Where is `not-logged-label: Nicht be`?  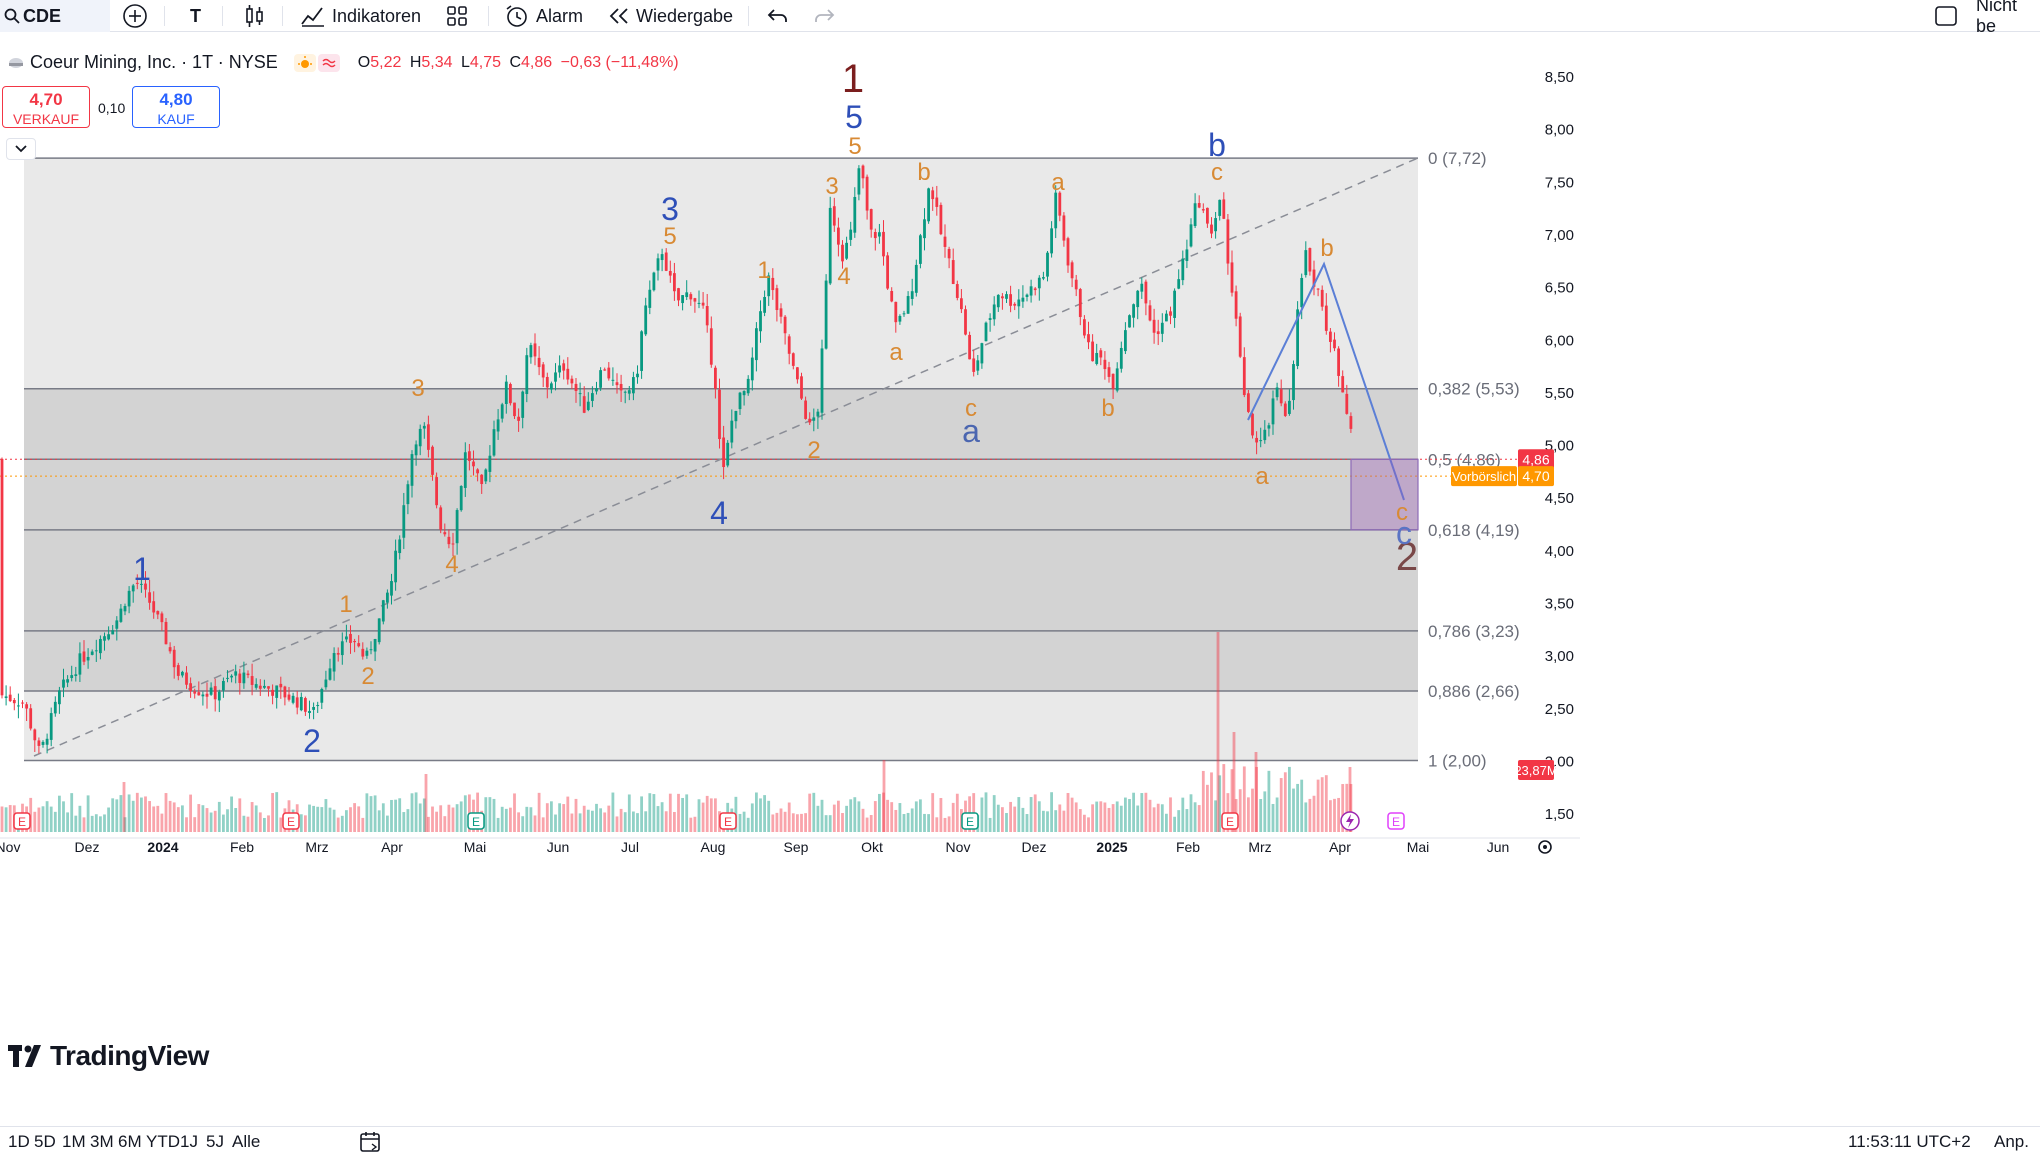 not-logged-label: Nicht be is located at coordinates (2008, 18).